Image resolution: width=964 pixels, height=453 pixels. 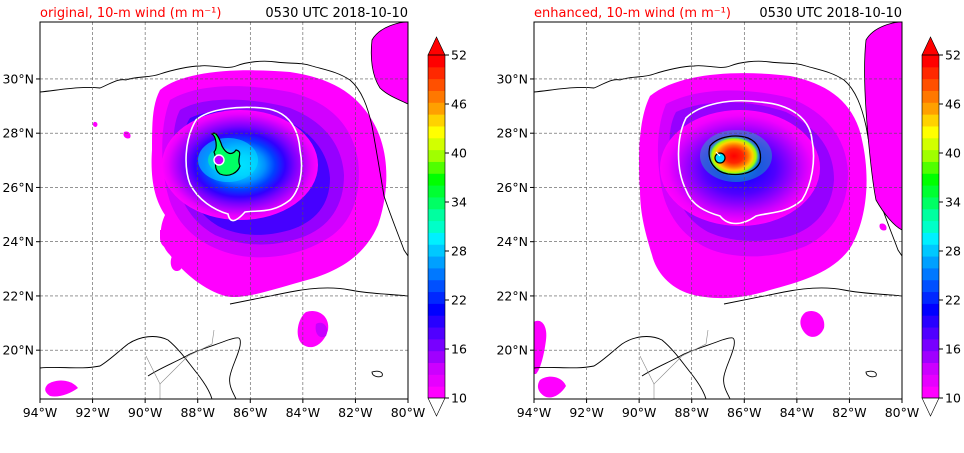 What do you see at coordinates (512, 241) in the screenshot?
I see `tick-label-lat: 24°N` at bounding box center [512, 241].